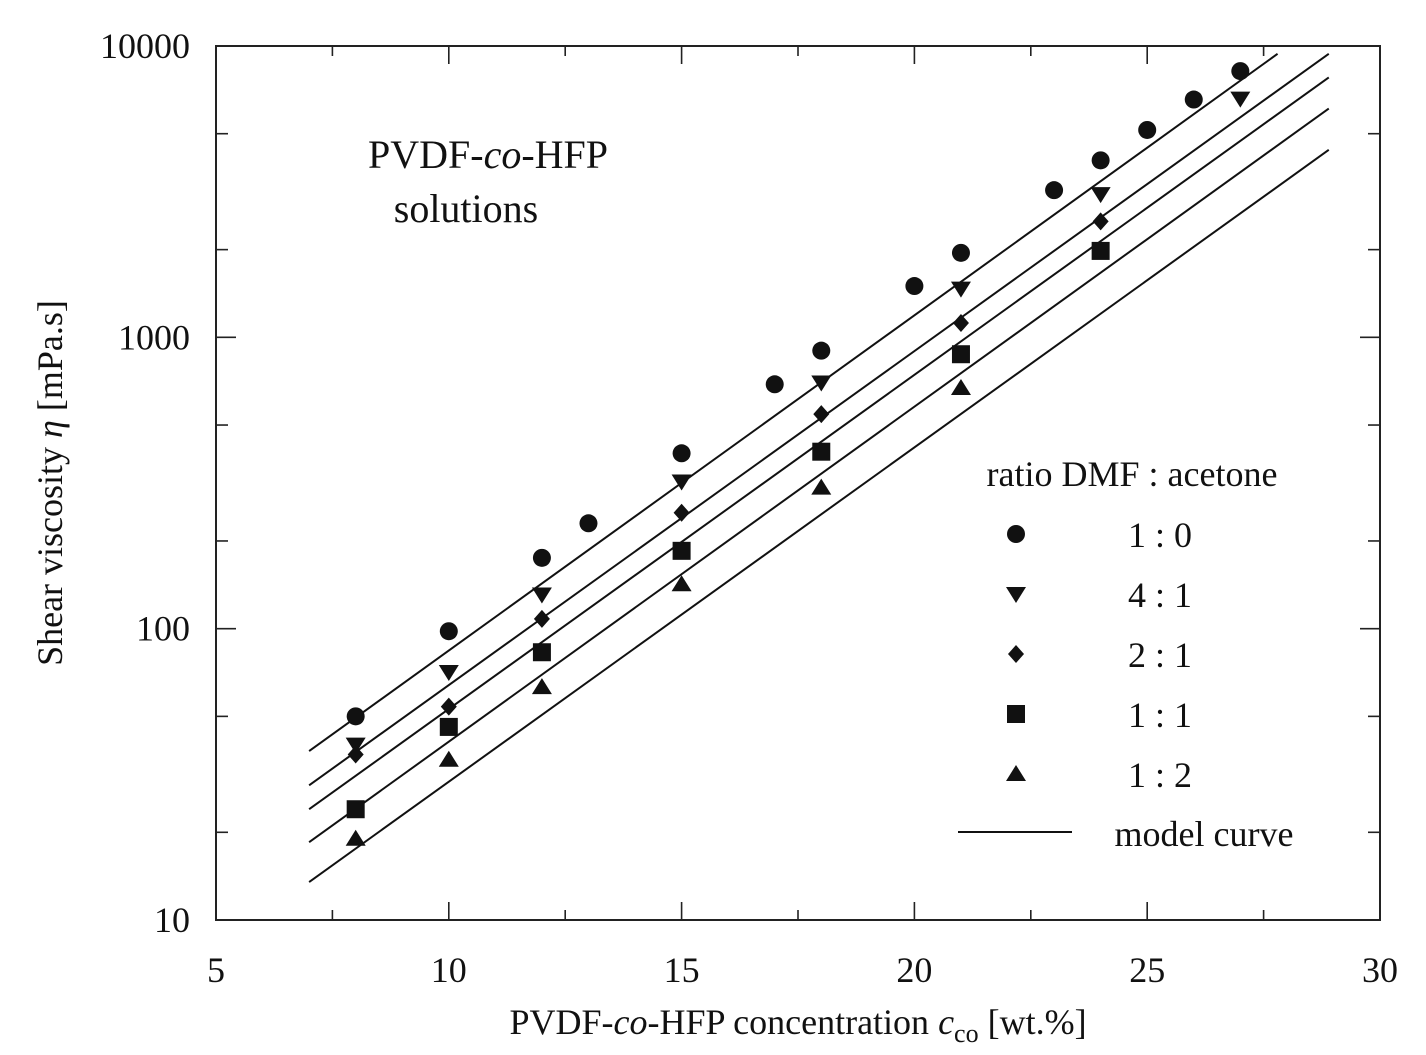 The image size is (1426, 1055). I want to click on legend-marker-diamond, so click(1016, 654).